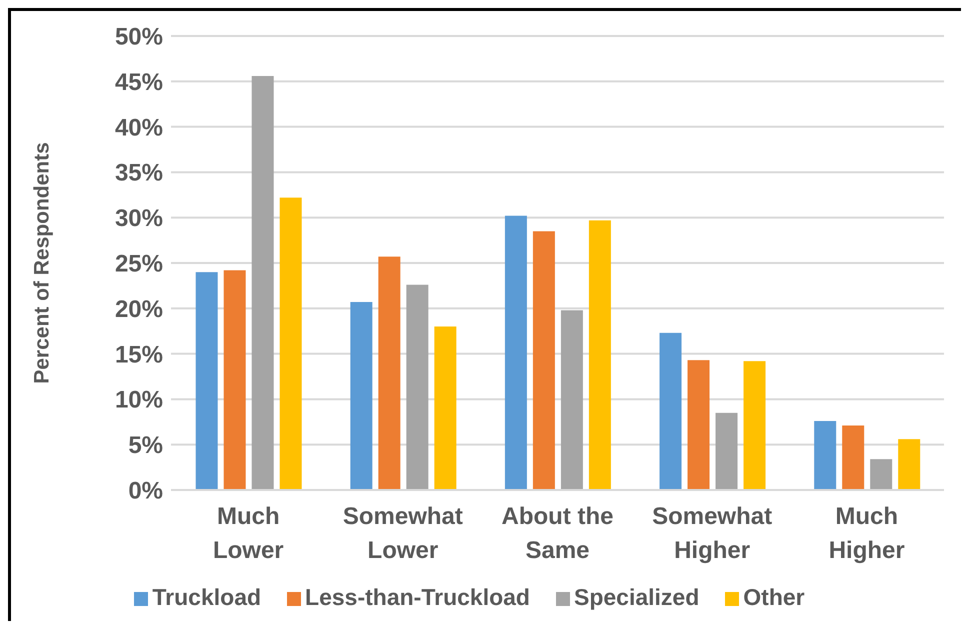 The image size is (969, 629). I want to click on y-tick-label: 10%, so click(138, 400).